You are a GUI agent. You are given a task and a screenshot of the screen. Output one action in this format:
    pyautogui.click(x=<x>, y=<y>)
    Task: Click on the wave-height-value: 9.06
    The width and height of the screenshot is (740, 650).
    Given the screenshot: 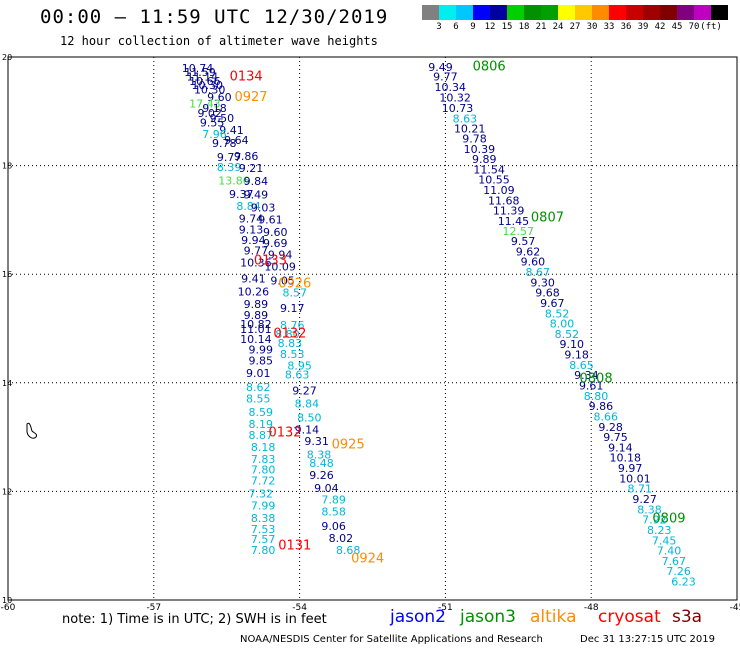 What is the action you would take?
    pyautogui.click(x=333, y=526)
    